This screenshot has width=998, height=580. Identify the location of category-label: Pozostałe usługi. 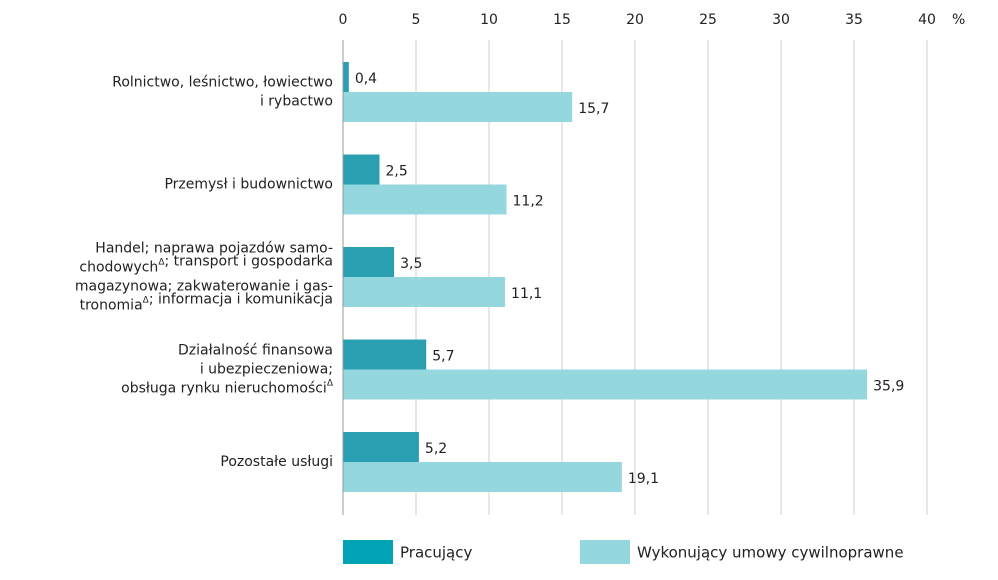
(276, 462).